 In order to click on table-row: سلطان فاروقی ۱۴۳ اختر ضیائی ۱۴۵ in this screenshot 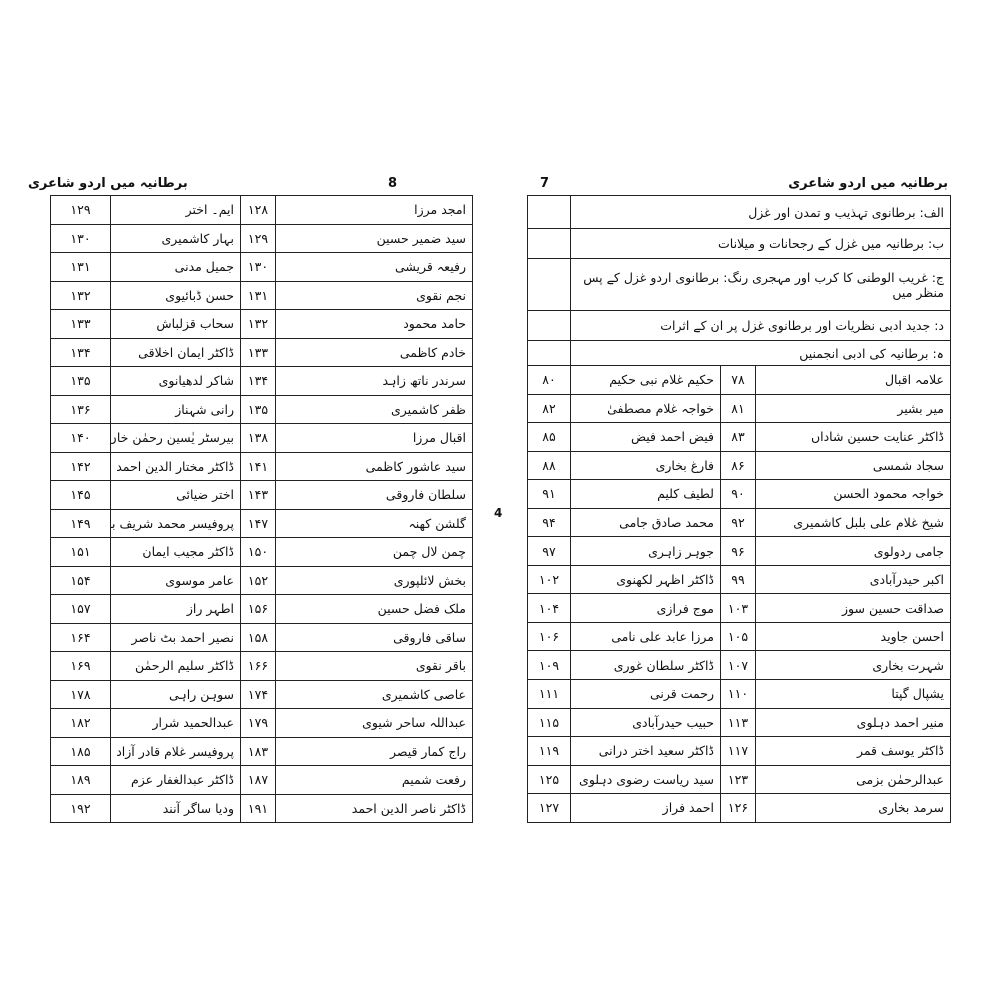, I will do `click(261, 495)`.